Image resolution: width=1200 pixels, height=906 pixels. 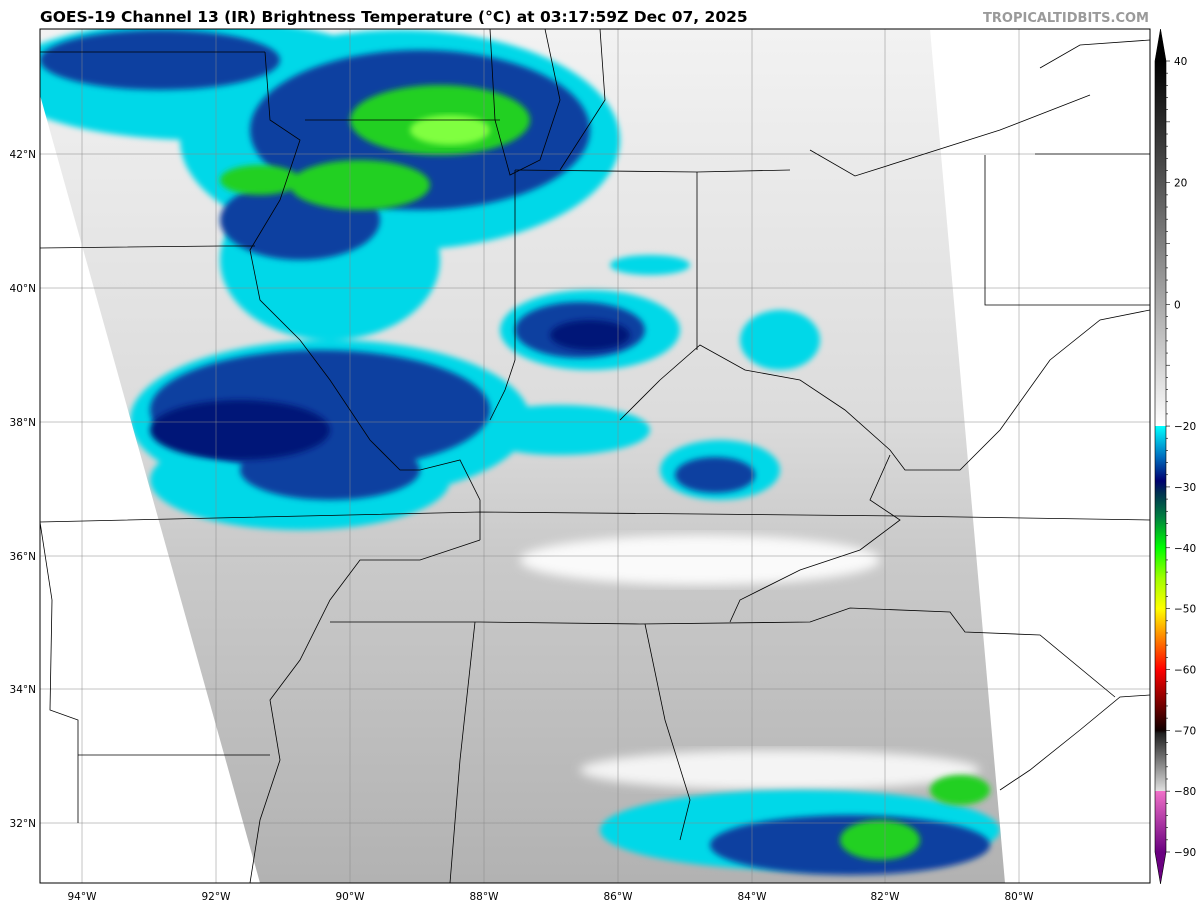 What do you see at coordinates (753, 897) in the screenshot?
I see `lon-label: 84°W` at bounding box center [753, 897].